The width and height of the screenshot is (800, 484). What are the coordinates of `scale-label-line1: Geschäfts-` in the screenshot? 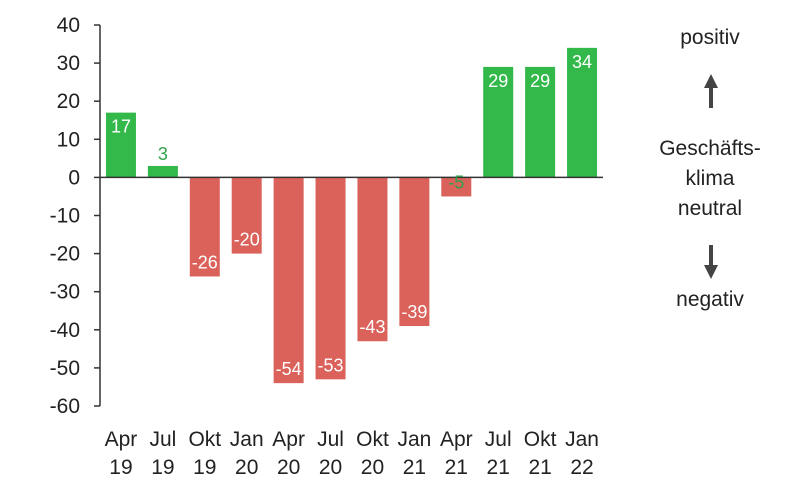 It's located at (710, 148).